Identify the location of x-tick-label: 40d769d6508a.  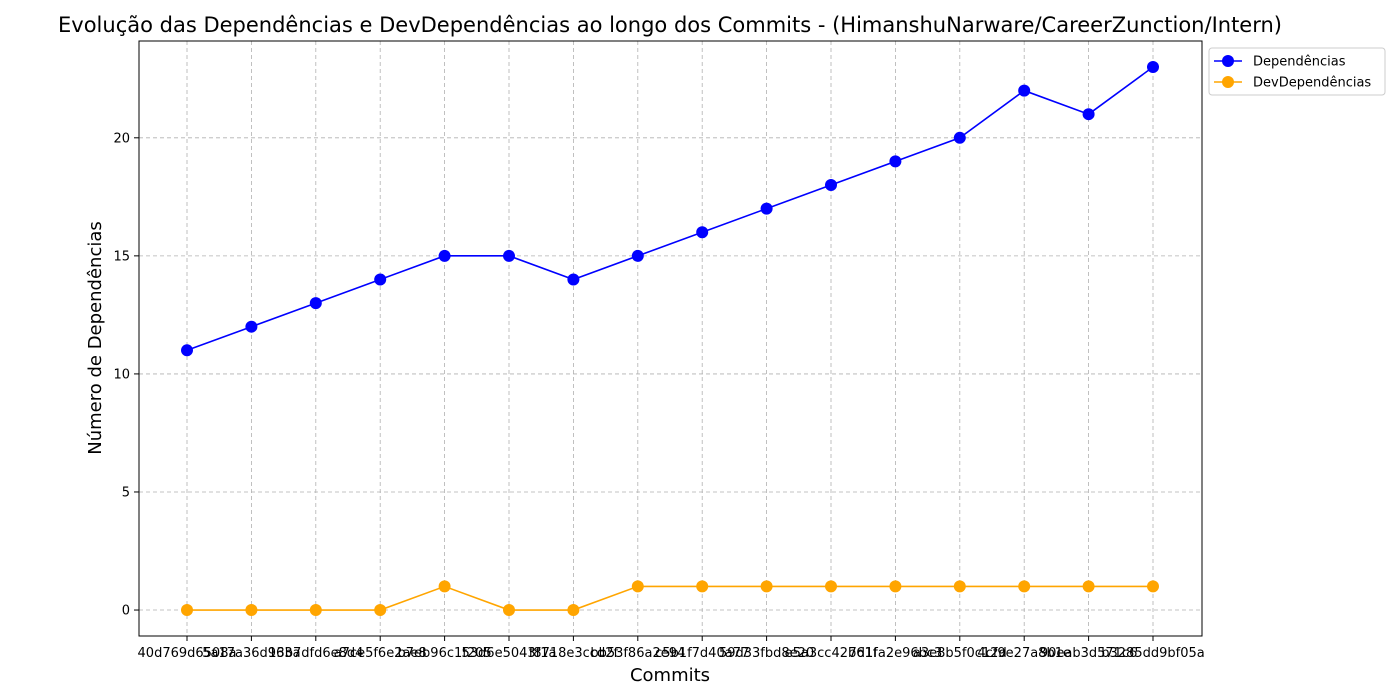
(187, 653).